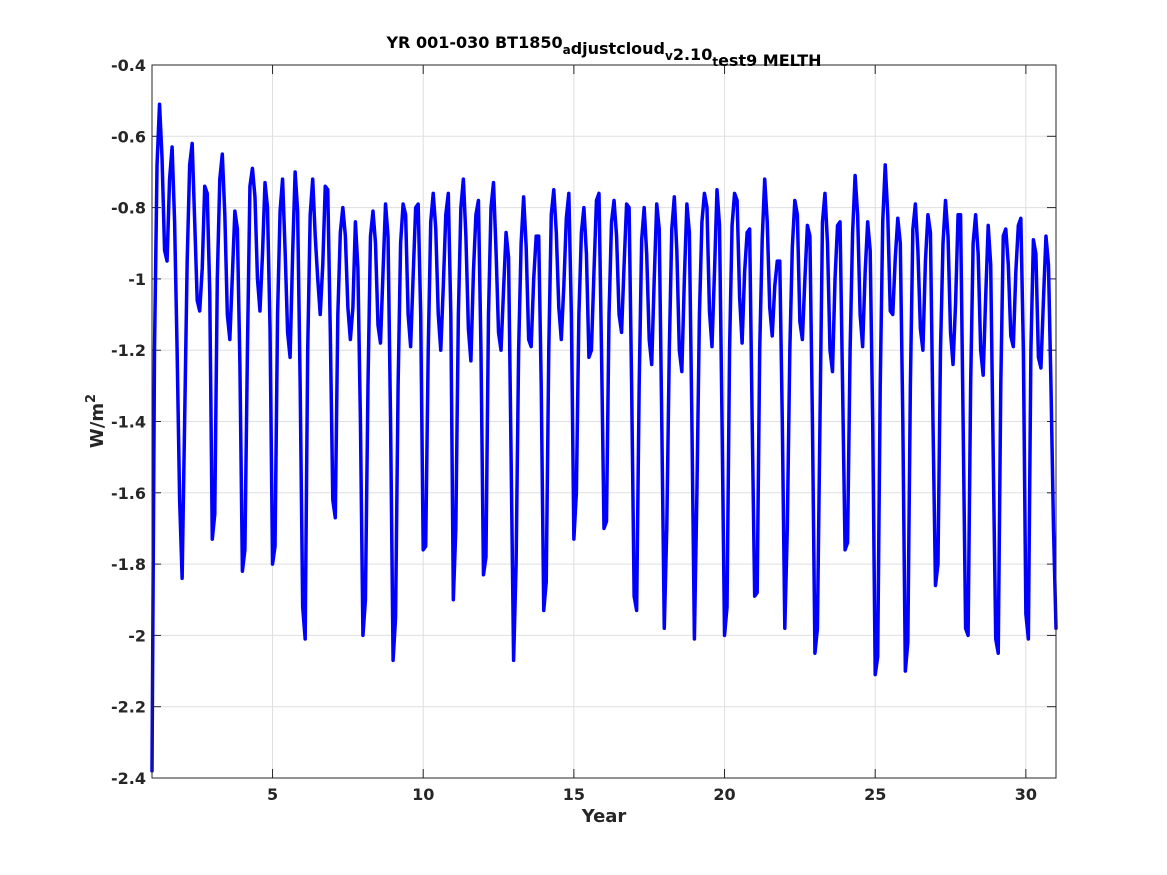  I want to click on x-tick-label: 5, so click(272, 794).